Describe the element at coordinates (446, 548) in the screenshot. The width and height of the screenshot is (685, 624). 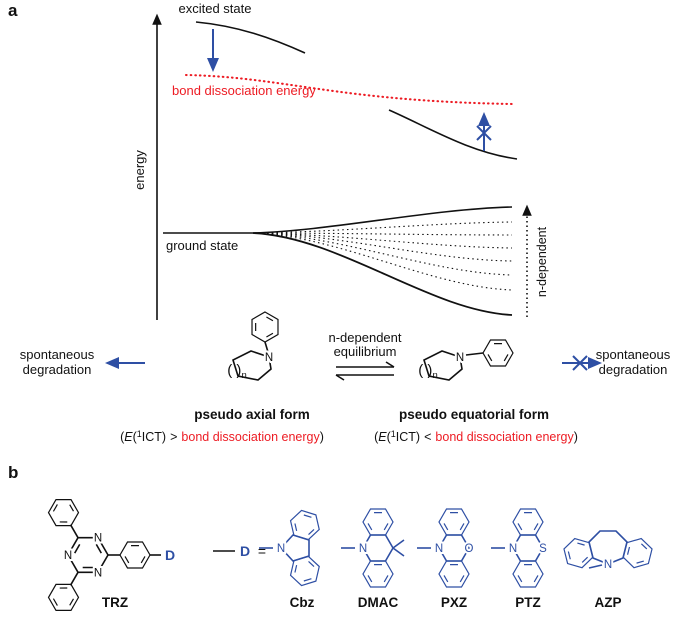
I see `pxz-structure: N O` at that location.